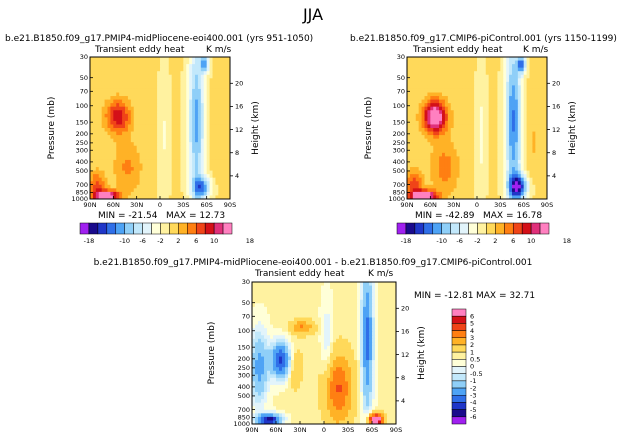 The width and height of the screenshot is (627, 446). Describe the element at coordinates (430, 205) in the screenshot. I see `x-tick-label: 60N` at that location.